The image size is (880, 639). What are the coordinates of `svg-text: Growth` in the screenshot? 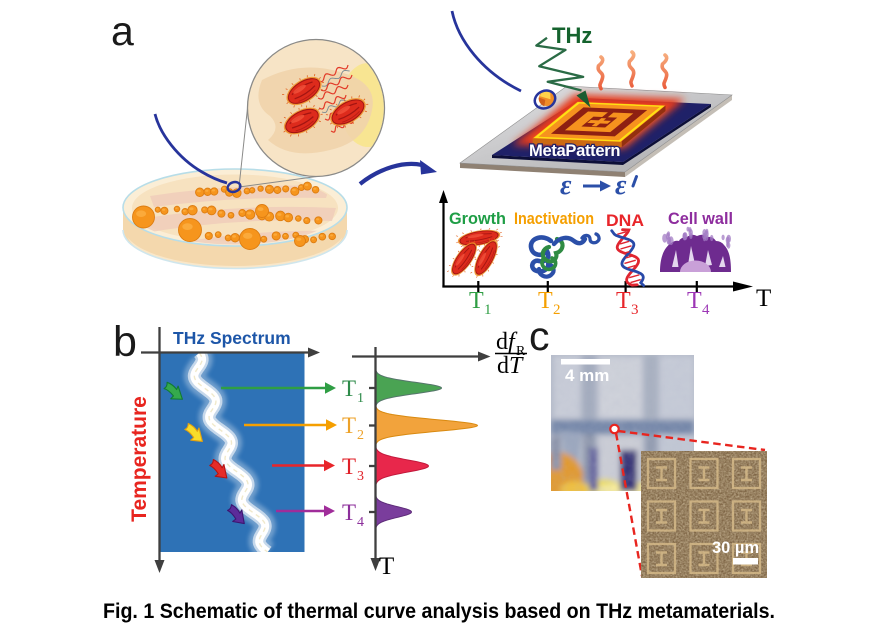 It's located at (477, 218).